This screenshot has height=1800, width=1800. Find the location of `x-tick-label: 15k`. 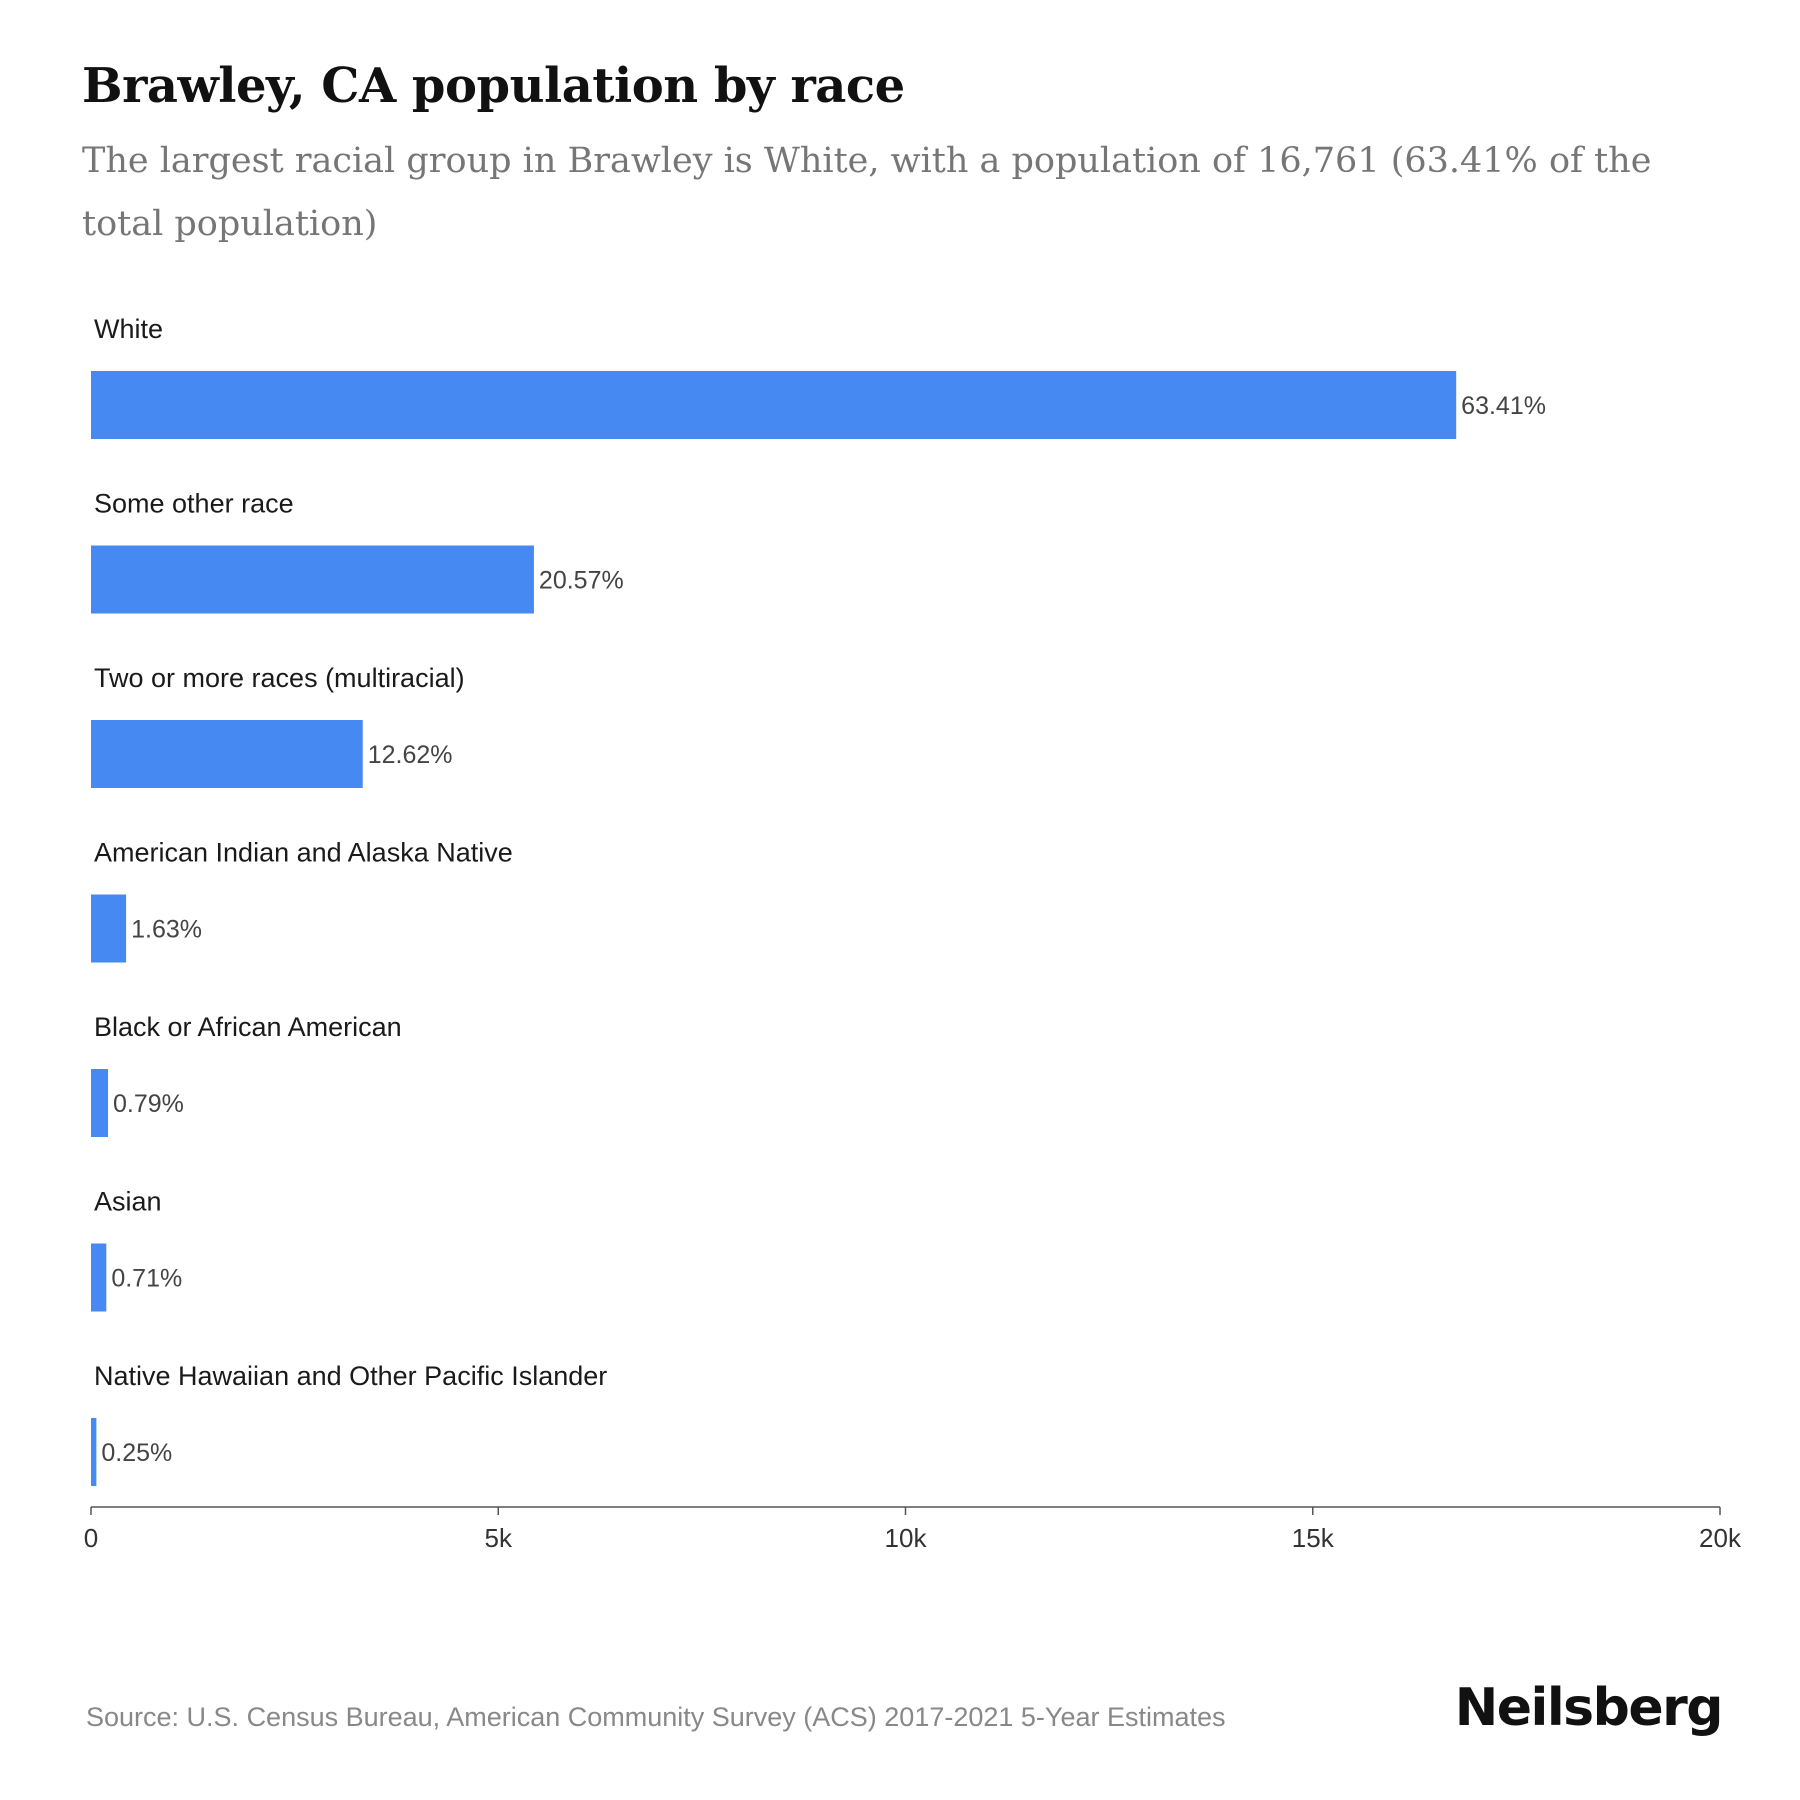

x-tick-label: 15k is located at coordinates (1313, 1538).